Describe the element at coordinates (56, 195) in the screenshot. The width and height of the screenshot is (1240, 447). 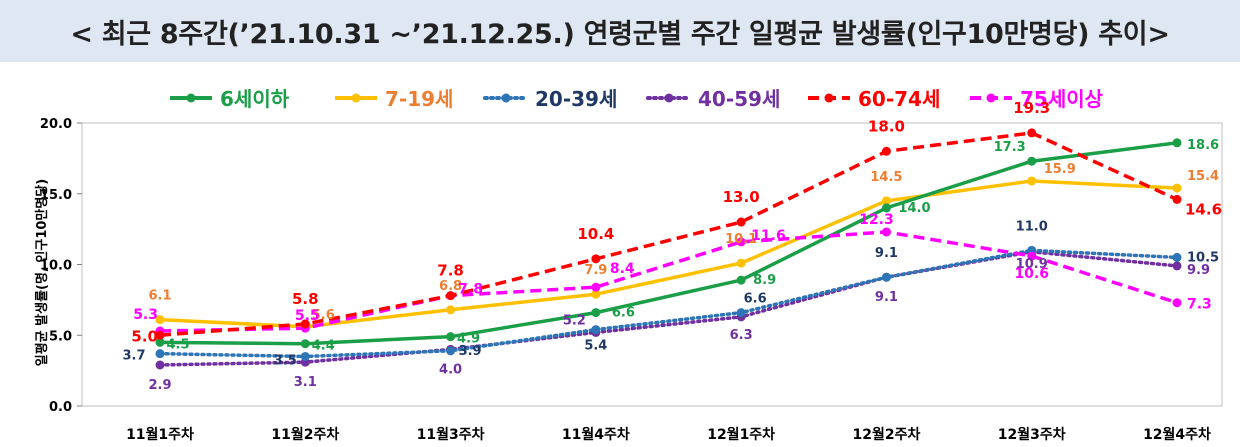
I see `y-tick-label: 15.0` at that location.